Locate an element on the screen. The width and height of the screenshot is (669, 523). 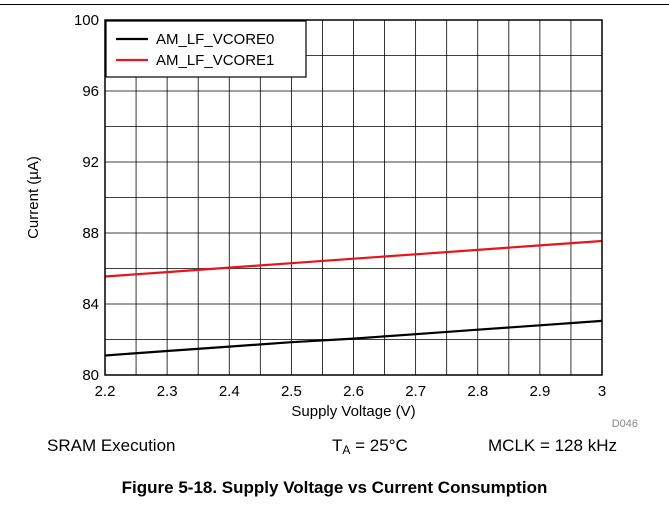
temp-symbol: T is located at coordinates (337, 445).